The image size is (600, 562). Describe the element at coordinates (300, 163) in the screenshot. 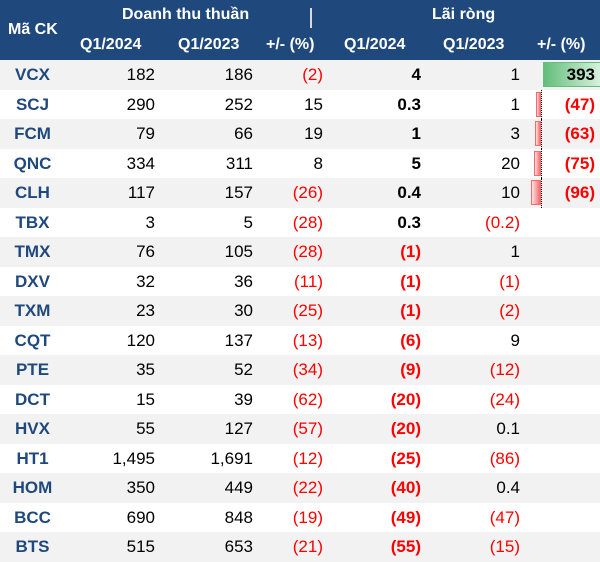

I see `table-row: QNC 334 311 8 5 20 (75)` at that location.